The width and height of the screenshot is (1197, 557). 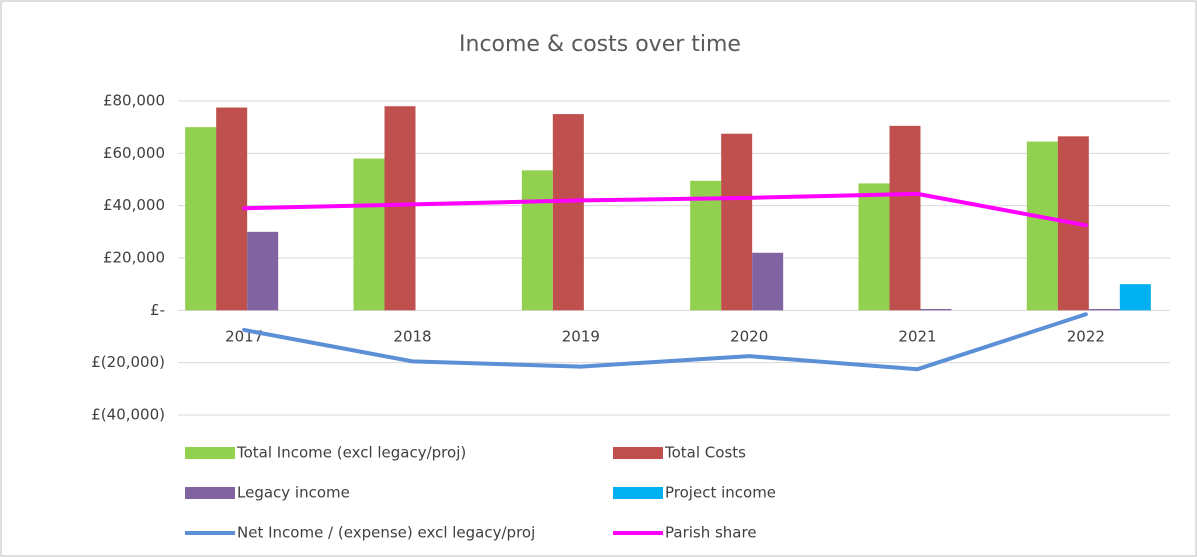 What do you see at coordinates (293, 493) in the screenshot?
I see `legend-label: Legacy income` at bounding box center [293, 493].